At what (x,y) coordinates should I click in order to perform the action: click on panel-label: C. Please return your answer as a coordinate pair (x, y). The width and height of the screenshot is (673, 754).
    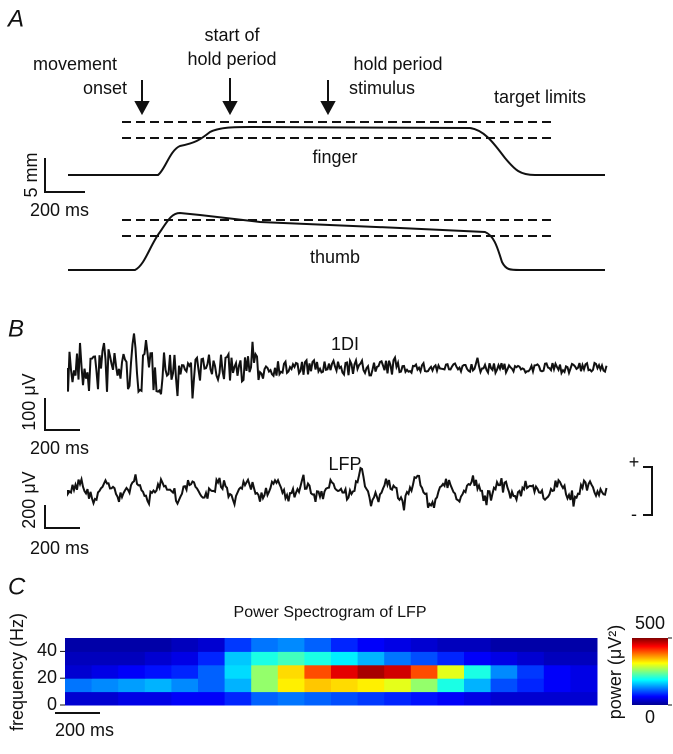
    Looking at the image, I should click on (17, 586).